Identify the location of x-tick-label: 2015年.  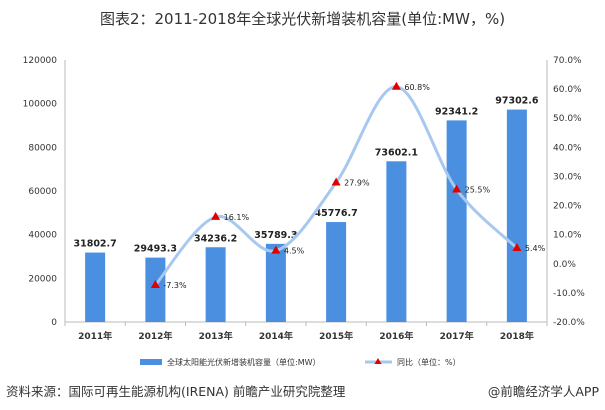
(336, 336).